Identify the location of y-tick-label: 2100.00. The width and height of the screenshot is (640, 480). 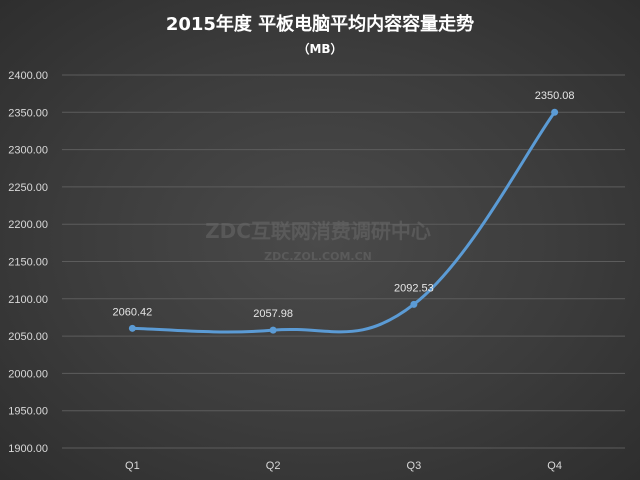
(28, 300).